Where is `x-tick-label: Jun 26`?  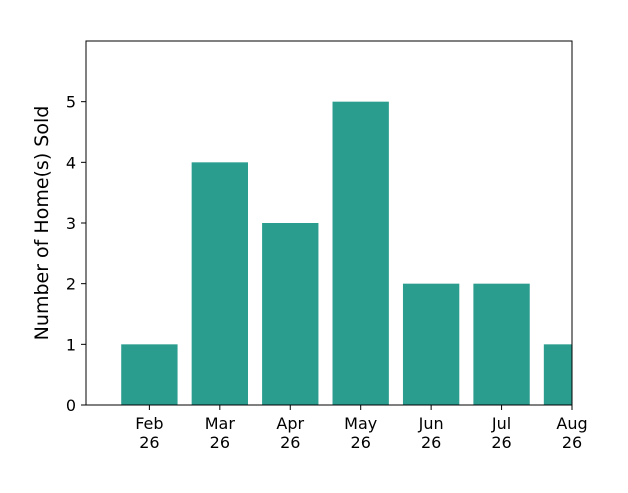
x-tick-label: Jun 26 is located at coordinates (431, 433).